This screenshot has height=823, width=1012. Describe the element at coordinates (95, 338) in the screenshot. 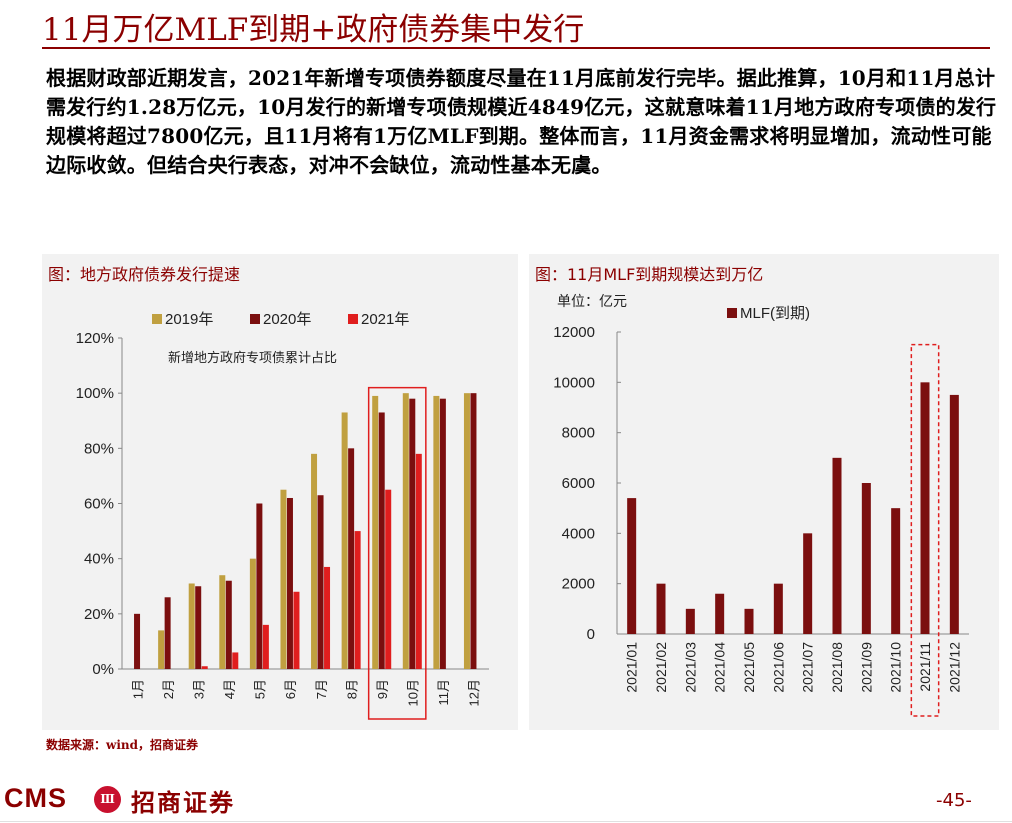

I see `y-tick-label: 120%` at that location.